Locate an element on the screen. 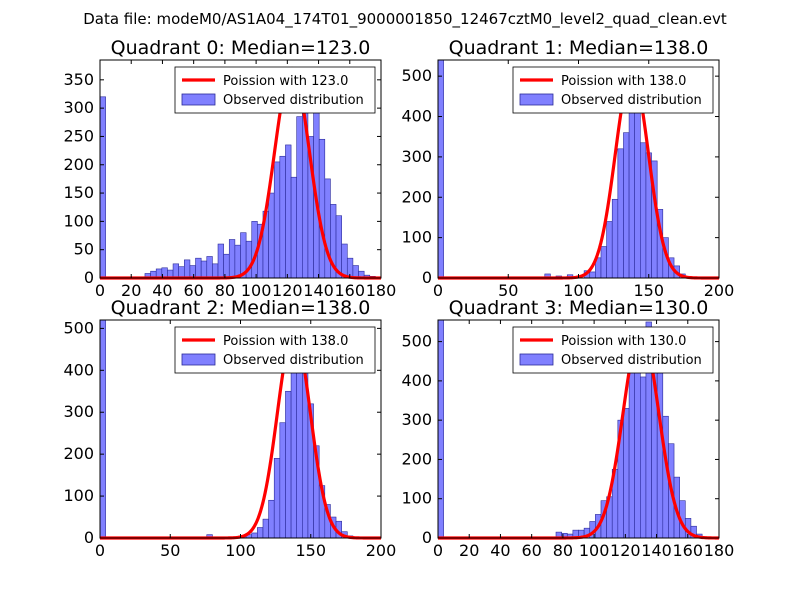  y-tick-label: 250 is located at coordinates (78, 135).